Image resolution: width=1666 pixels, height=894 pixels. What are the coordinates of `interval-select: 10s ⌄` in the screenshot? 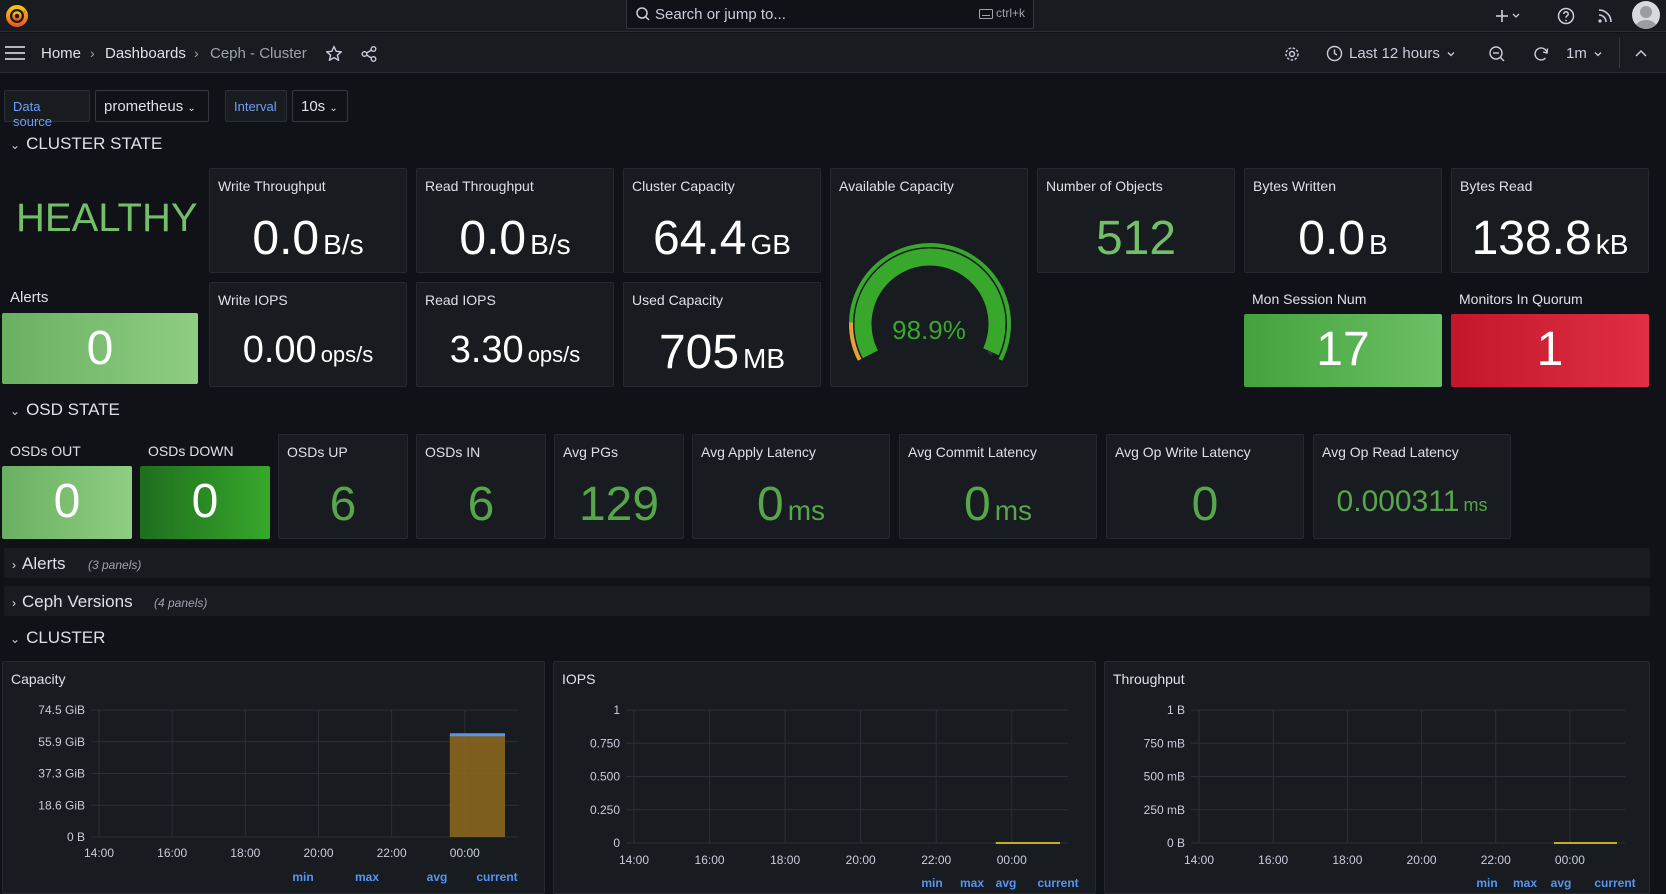 It's located at (320, 106).